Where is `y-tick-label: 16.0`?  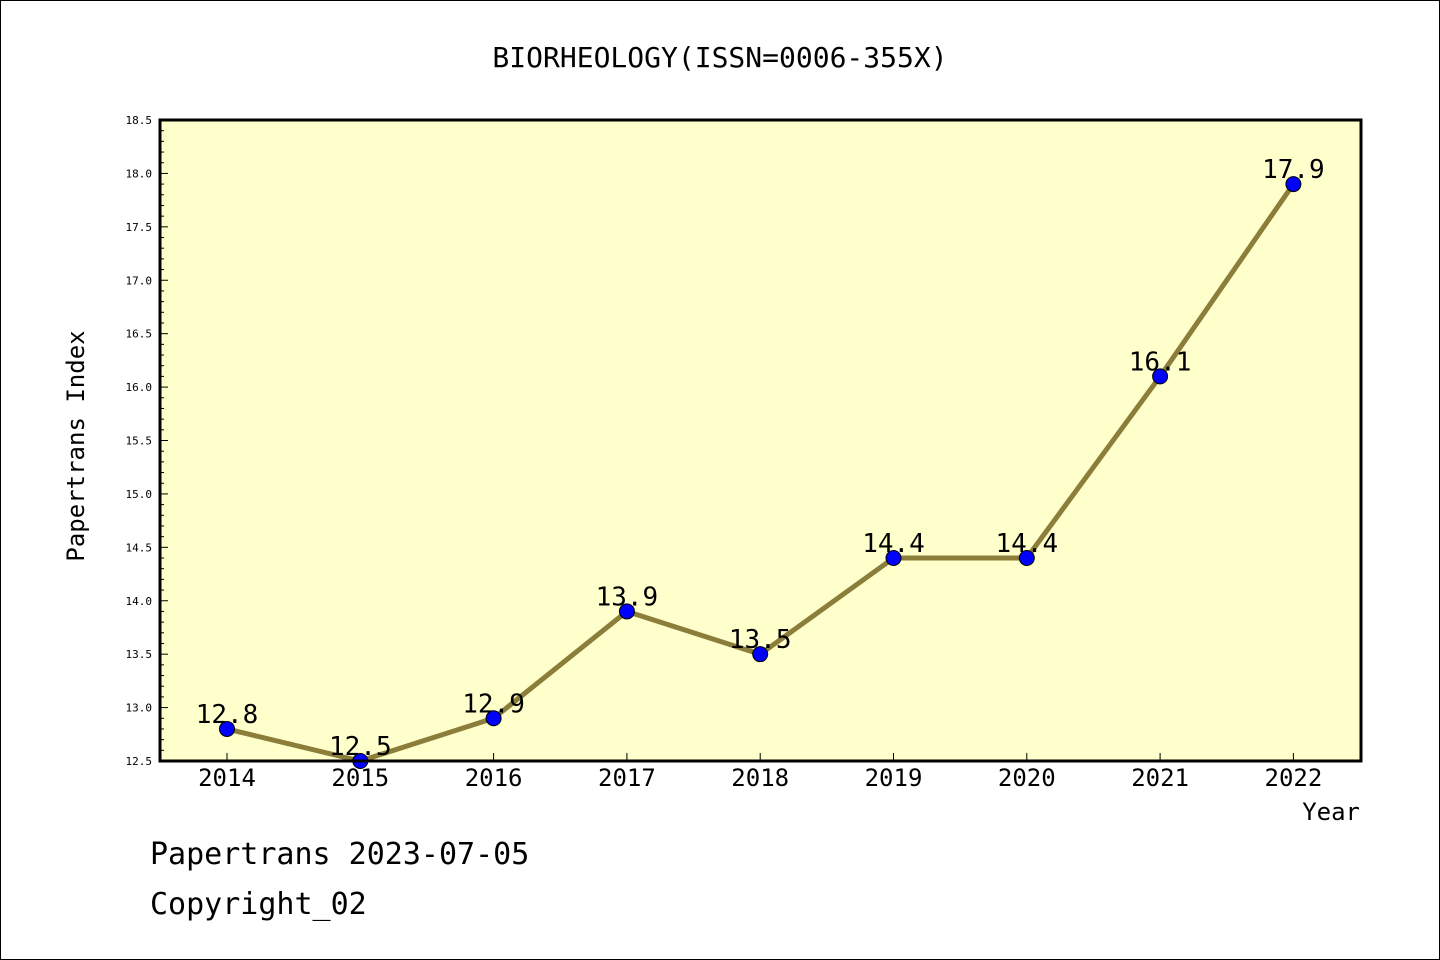 y-tick-label: 16.0 is located at coordinates (139, 387).